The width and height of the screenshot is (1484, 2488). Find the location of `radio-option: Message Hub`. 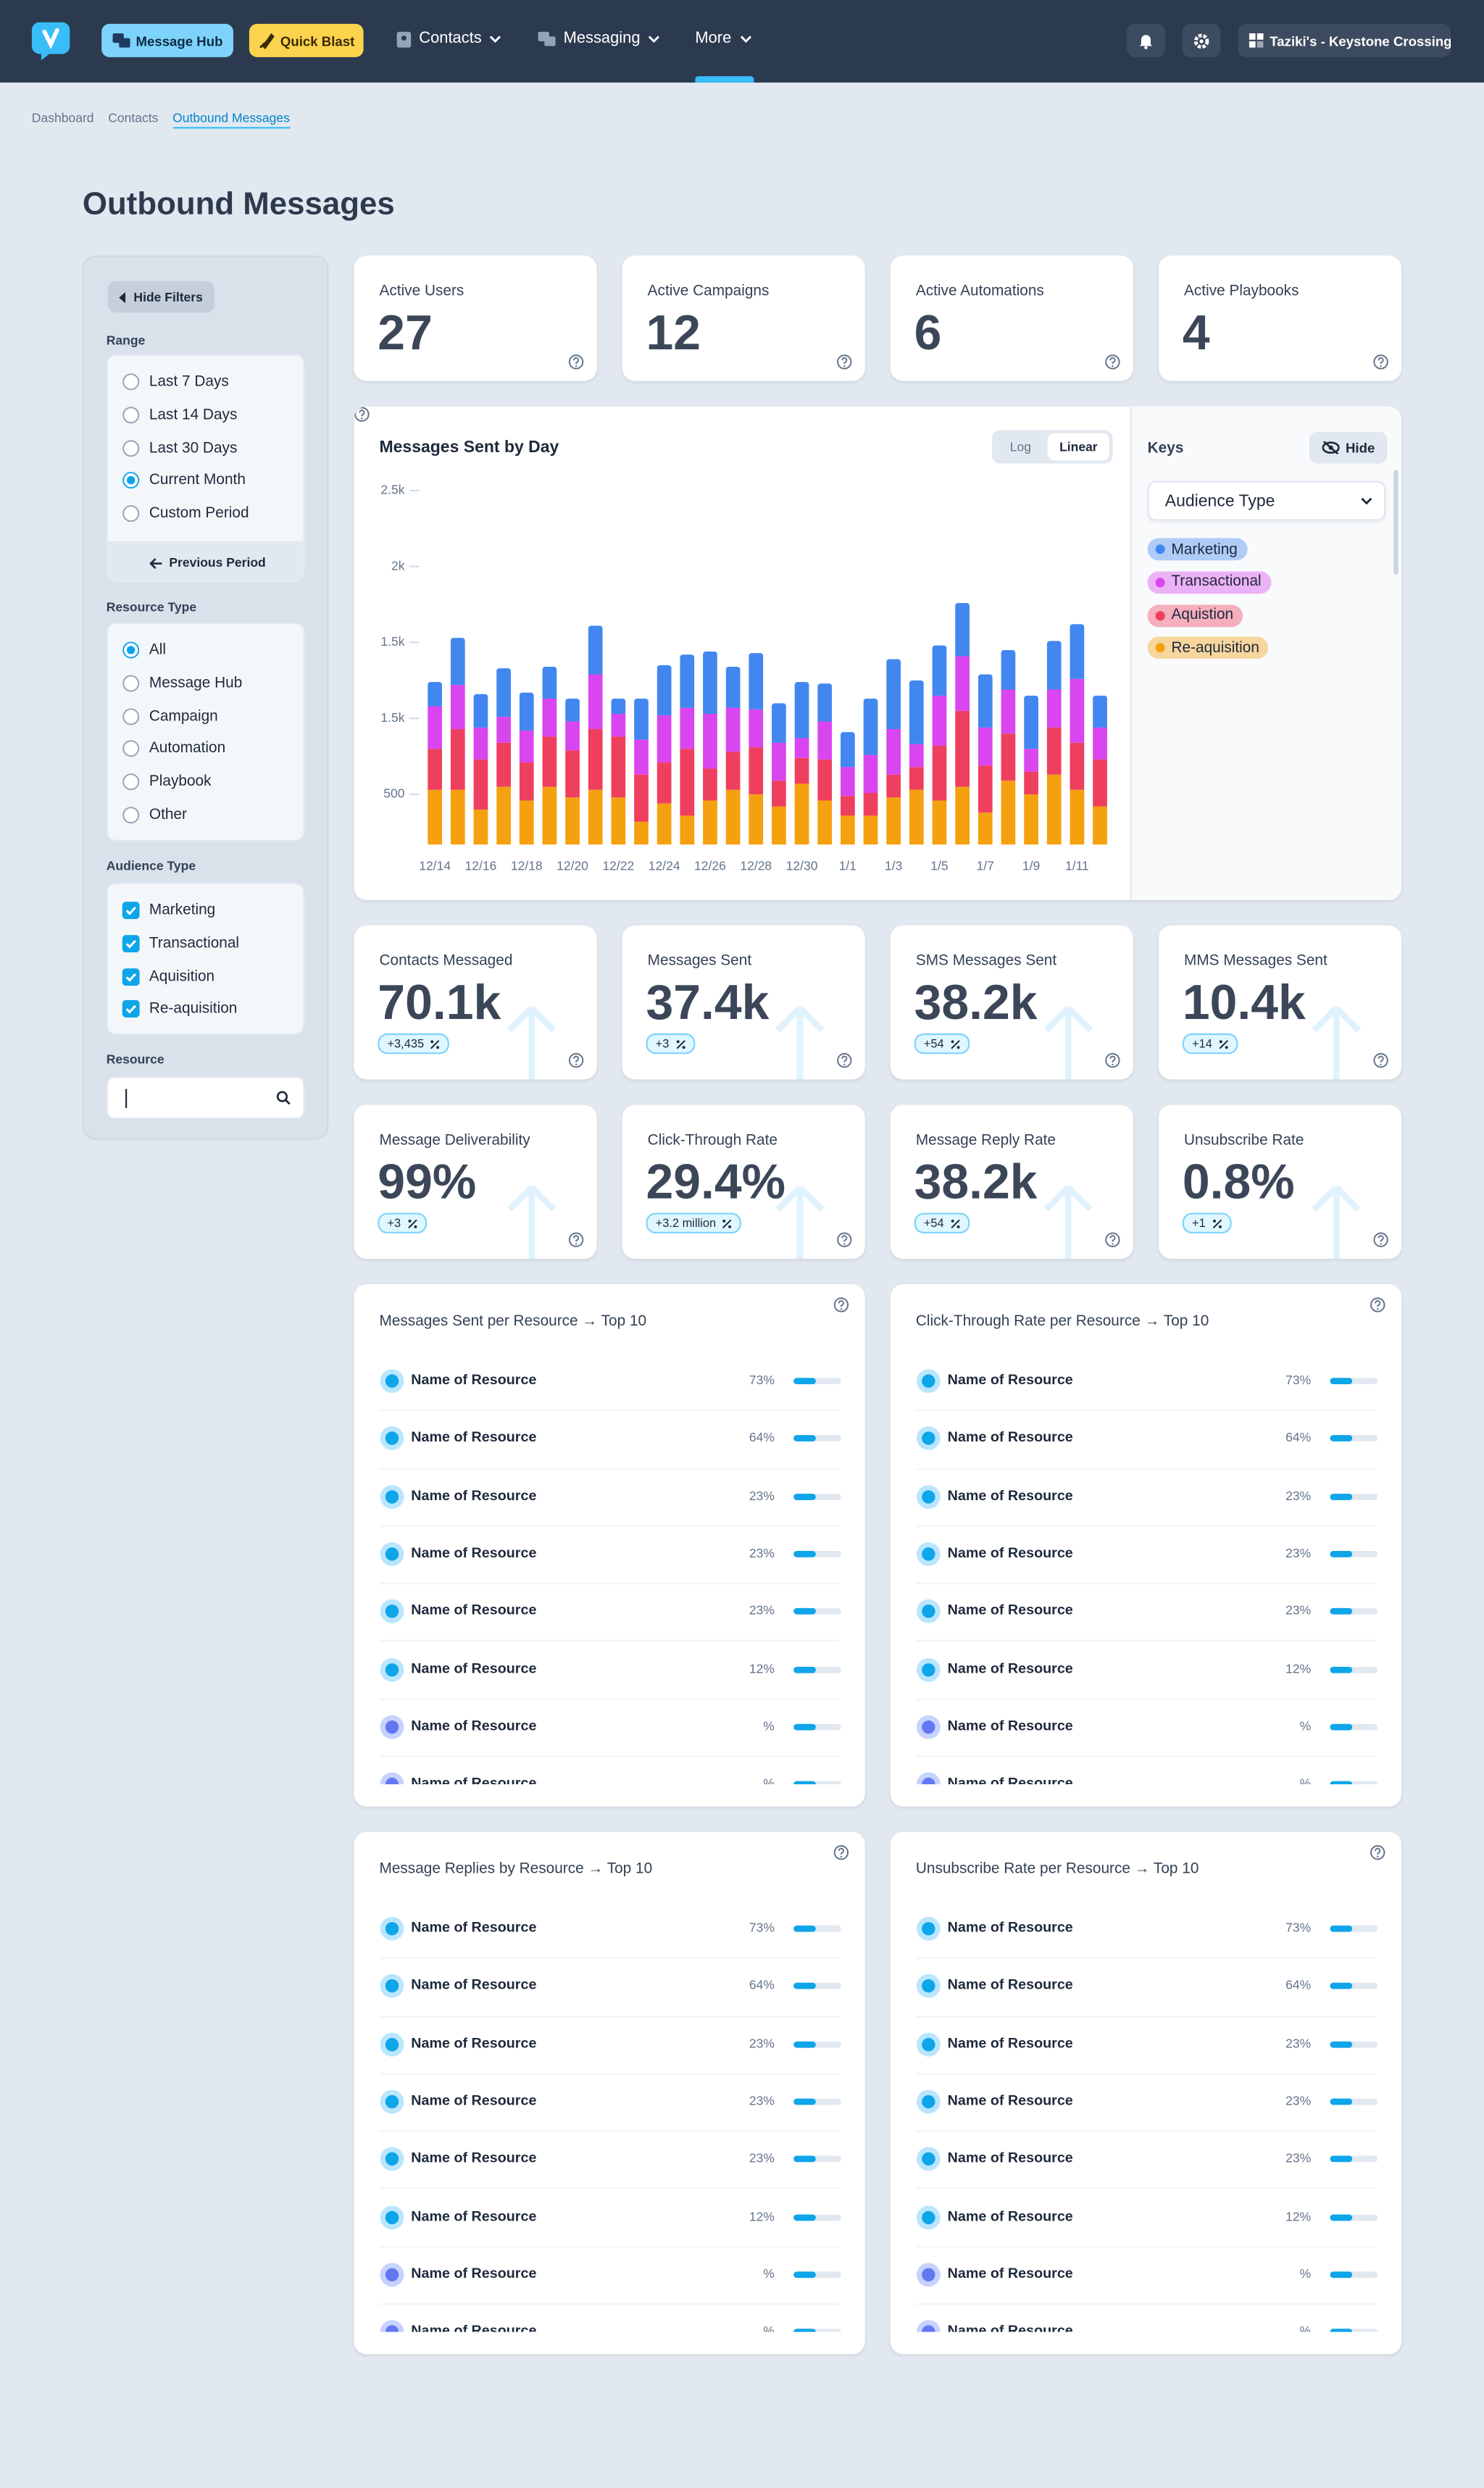

radio-option: Message Hub is located at coordinates (182, 683).